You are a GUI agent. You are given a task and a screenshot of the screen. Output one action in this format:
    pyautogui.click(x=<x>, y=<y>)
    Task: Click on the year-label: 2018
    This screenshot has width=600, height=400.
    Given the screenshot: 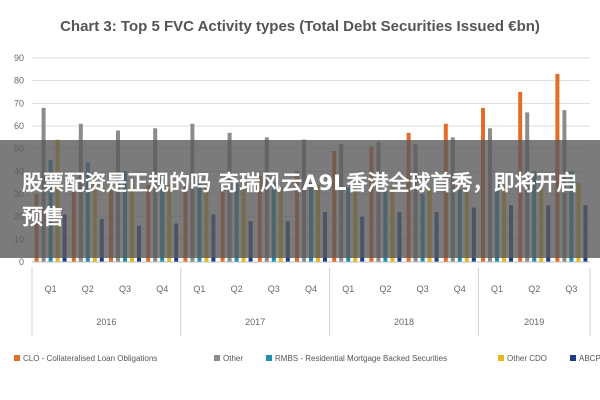 What is the action you would take?
    pyautogui.click(x=404, y=322)
    